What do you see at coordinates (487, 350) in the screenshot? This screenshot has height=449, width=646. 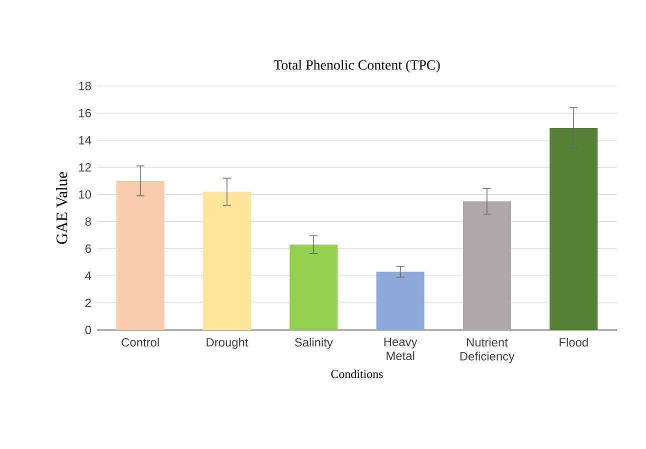 I see `x-tick-label: Nutrient Deficiency` at bounding box center [487, 350].